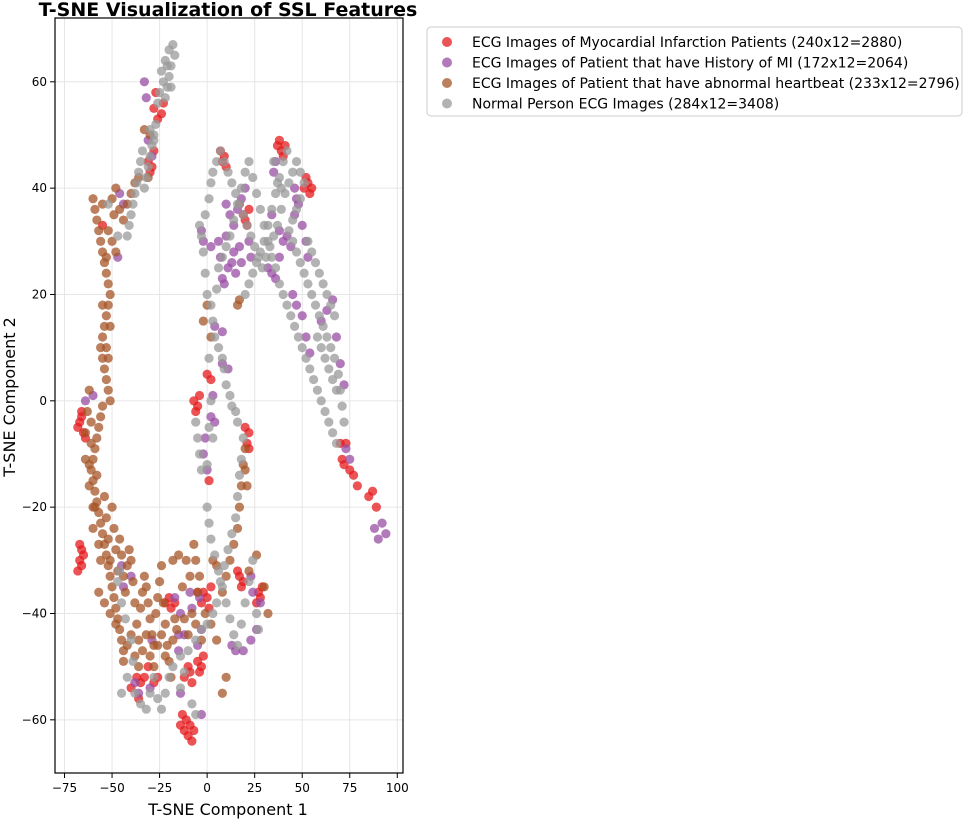  Describe the element at coordinates (39, 294) in the screenshot. I see `y-tick-label: 20` at that location.